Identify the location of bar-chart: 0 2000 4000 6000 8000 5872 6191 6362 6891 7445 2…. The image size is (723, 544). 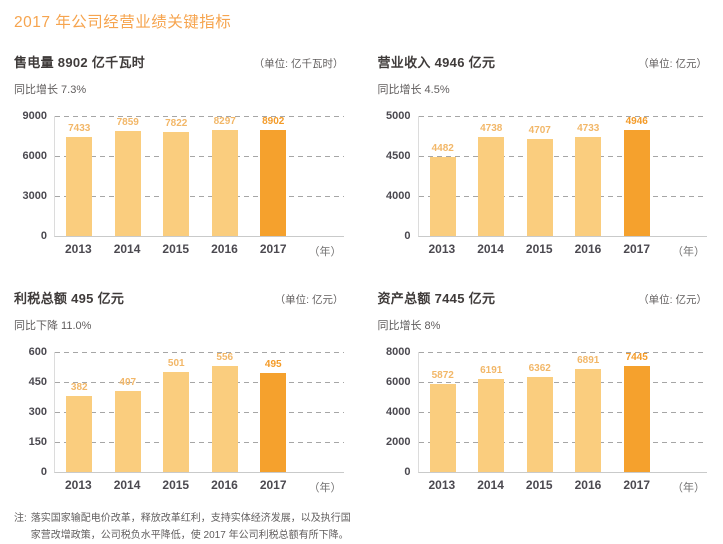
(543, 420).